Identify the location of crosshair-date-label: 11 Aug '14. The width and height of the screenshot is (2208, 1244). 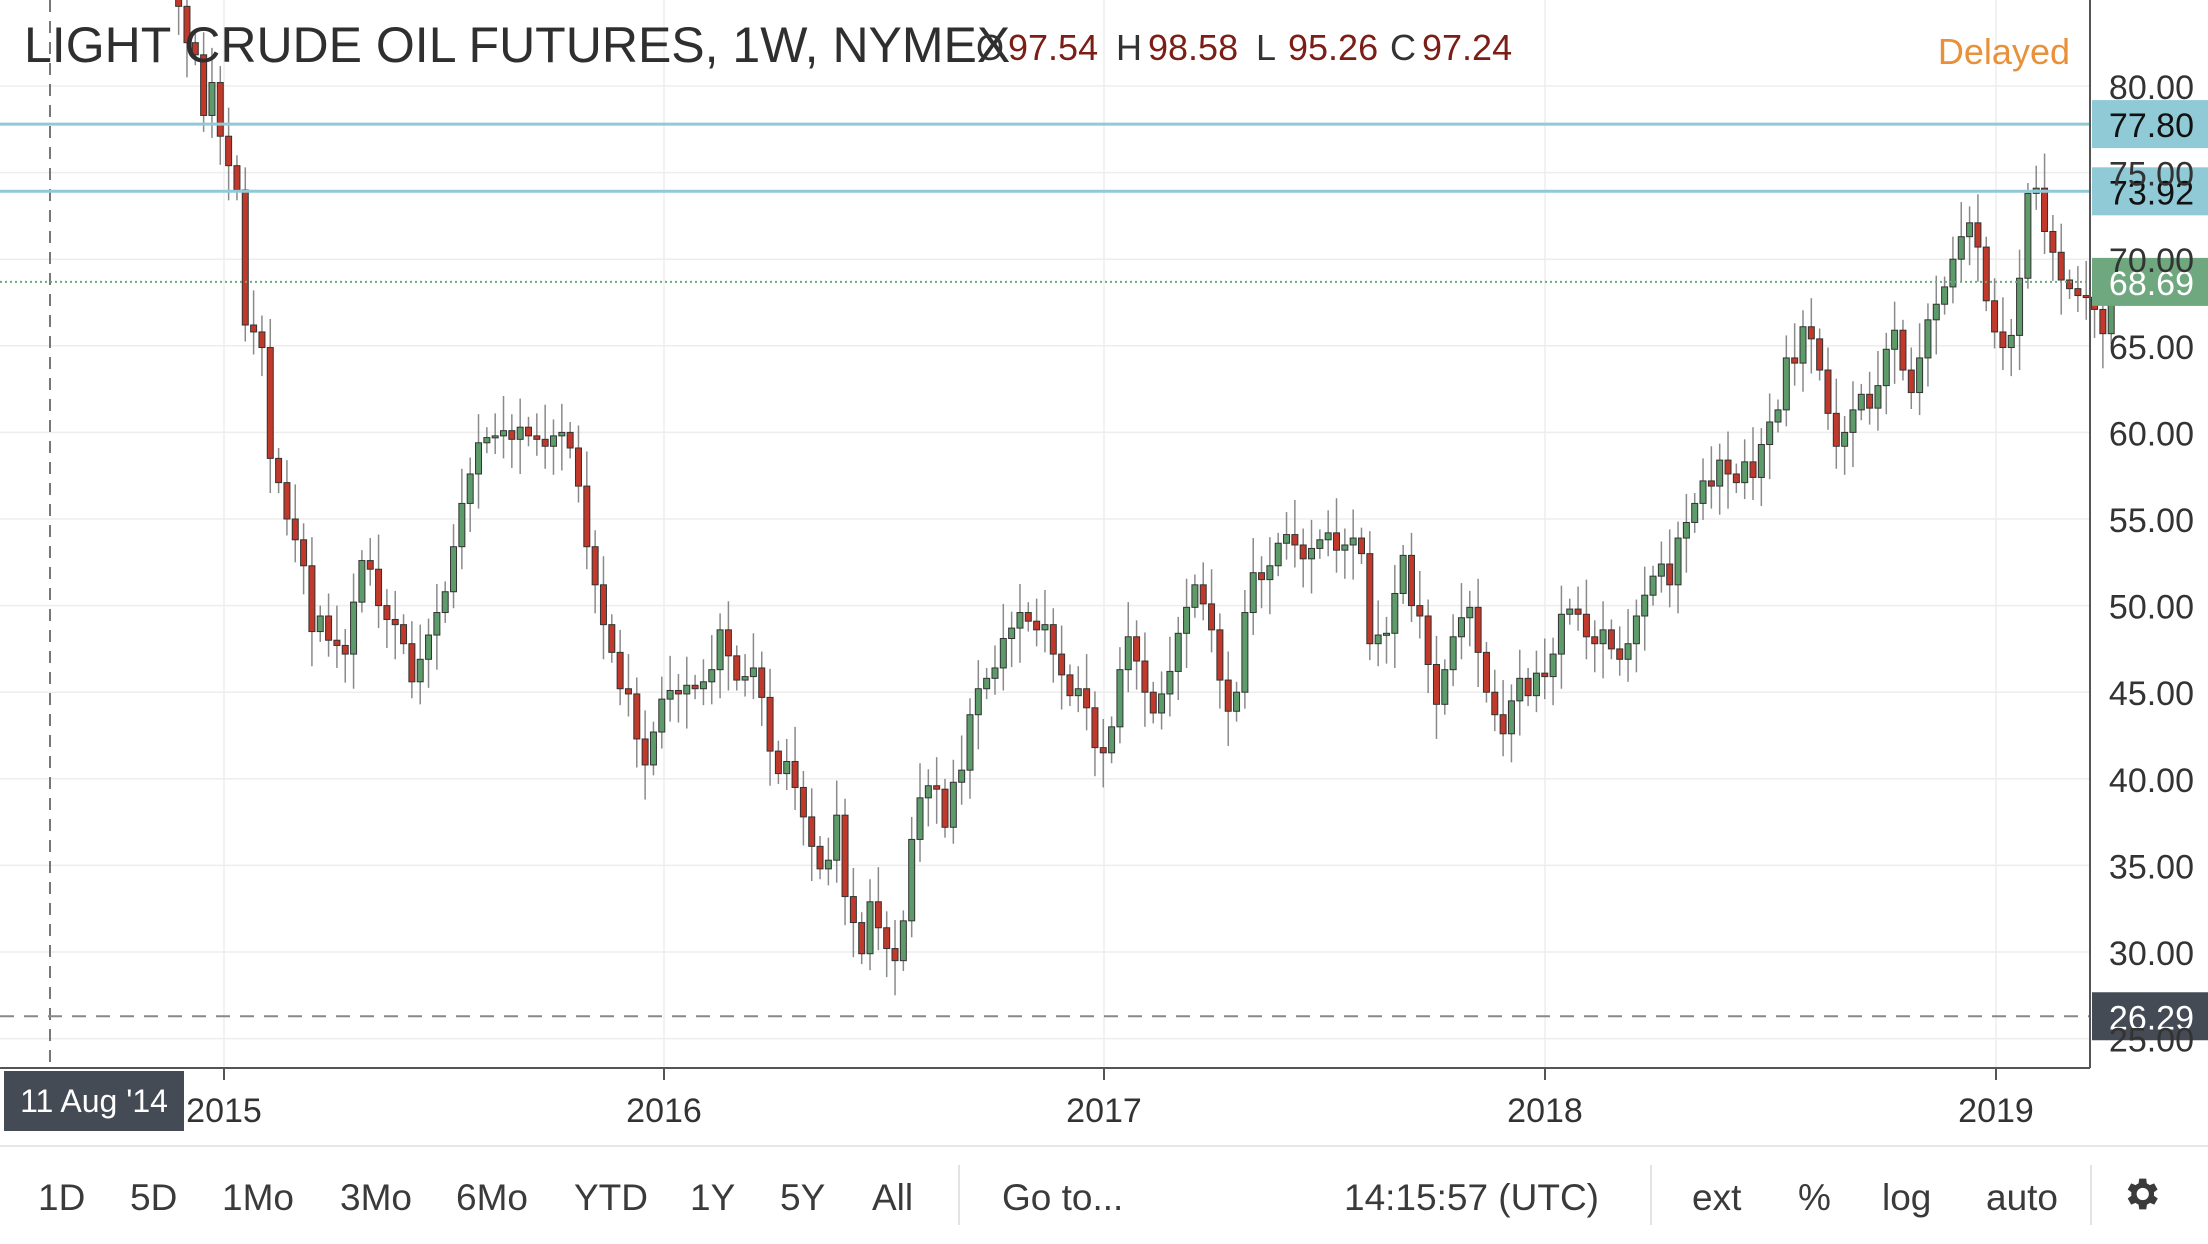
(94, 1101).